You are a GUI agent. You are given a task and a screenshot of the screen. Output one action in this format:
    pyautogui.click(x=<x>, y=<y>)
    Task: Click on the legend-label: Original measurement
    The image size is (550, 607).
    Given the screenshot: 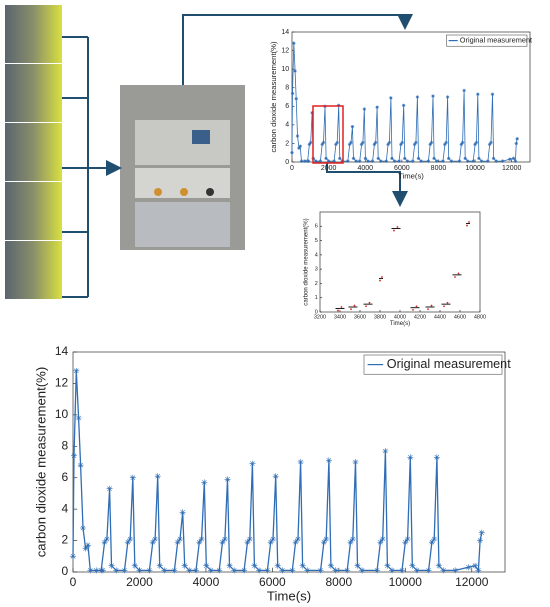 What is the action you would take?
    pyautogui.click(x=449, y=364)
    